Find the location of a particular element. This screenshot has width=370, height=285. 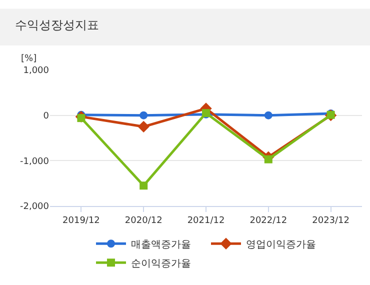

y-tick-label: -1,000 is located at coordinates (35, 161).